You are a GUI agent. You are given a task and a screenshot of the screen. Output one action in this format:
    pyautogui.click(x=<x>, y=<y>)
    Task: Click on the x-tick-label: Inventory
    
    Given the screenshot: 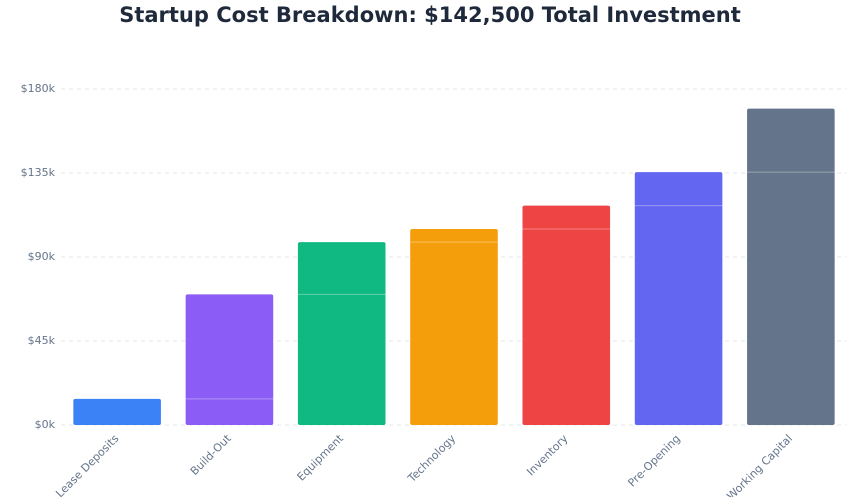 What is the action you would take?
    pyautogui.click(x=547, y=455)
    